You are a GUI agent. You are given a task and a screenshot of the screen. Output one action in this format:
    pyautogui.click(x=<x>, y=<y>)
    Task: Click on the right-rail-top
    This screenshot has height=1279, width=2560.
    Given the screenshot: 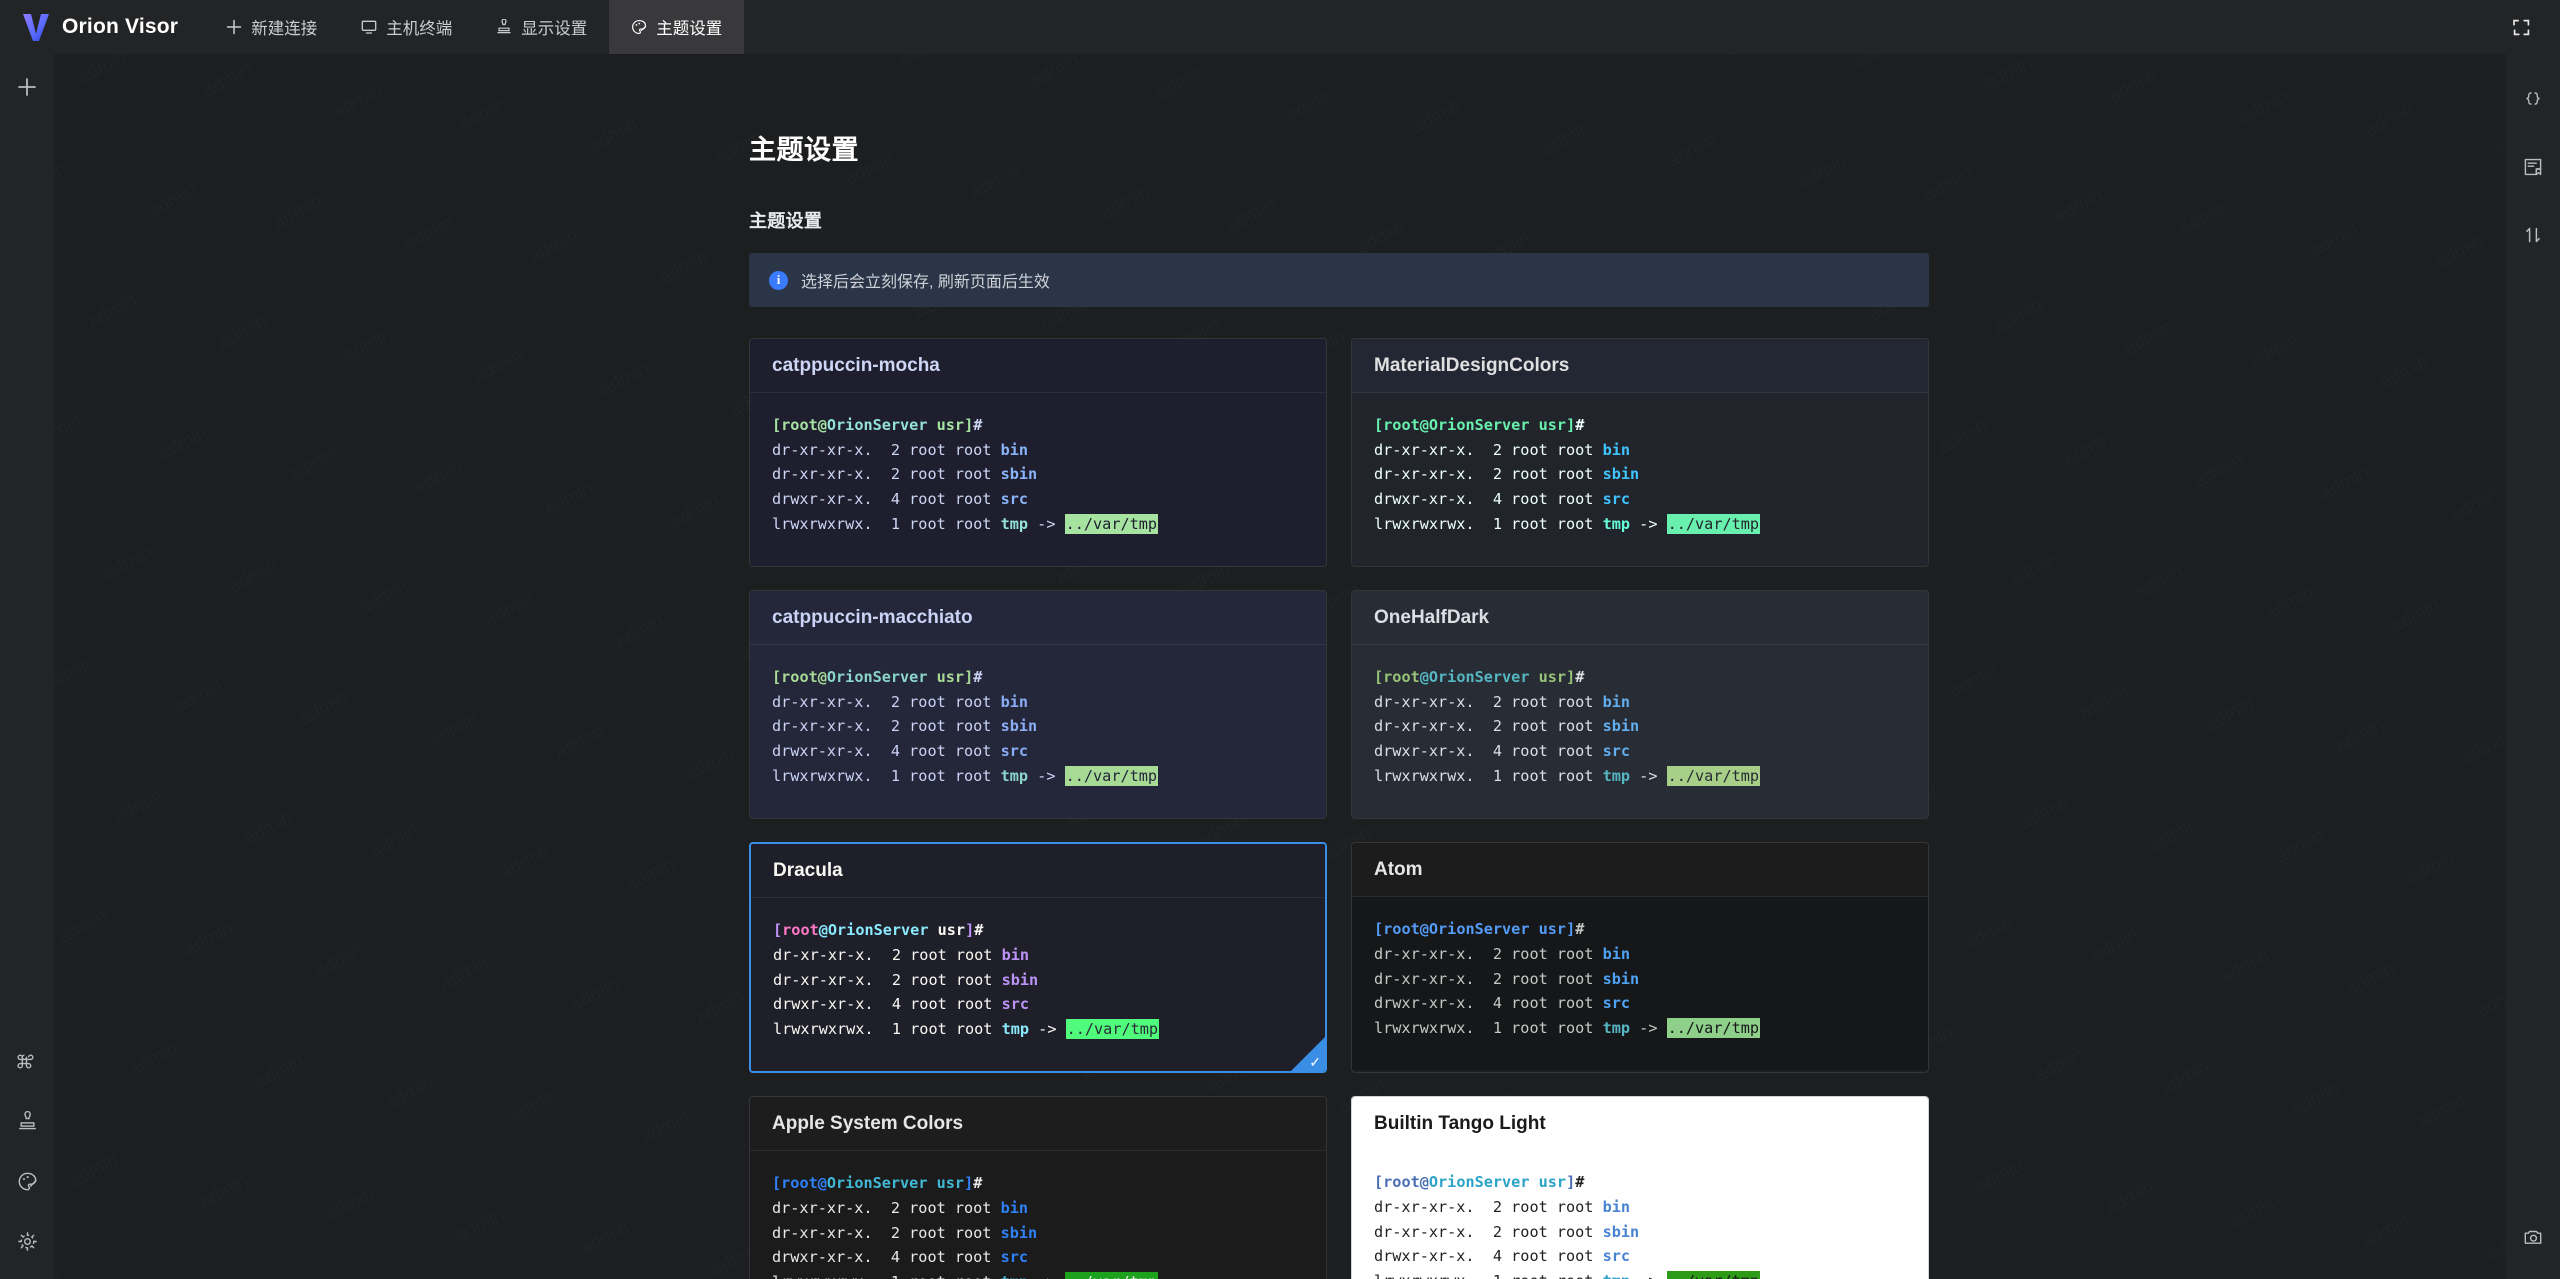 What is the action you would take?
    pyautogui.click(x=2533, y=169)
    